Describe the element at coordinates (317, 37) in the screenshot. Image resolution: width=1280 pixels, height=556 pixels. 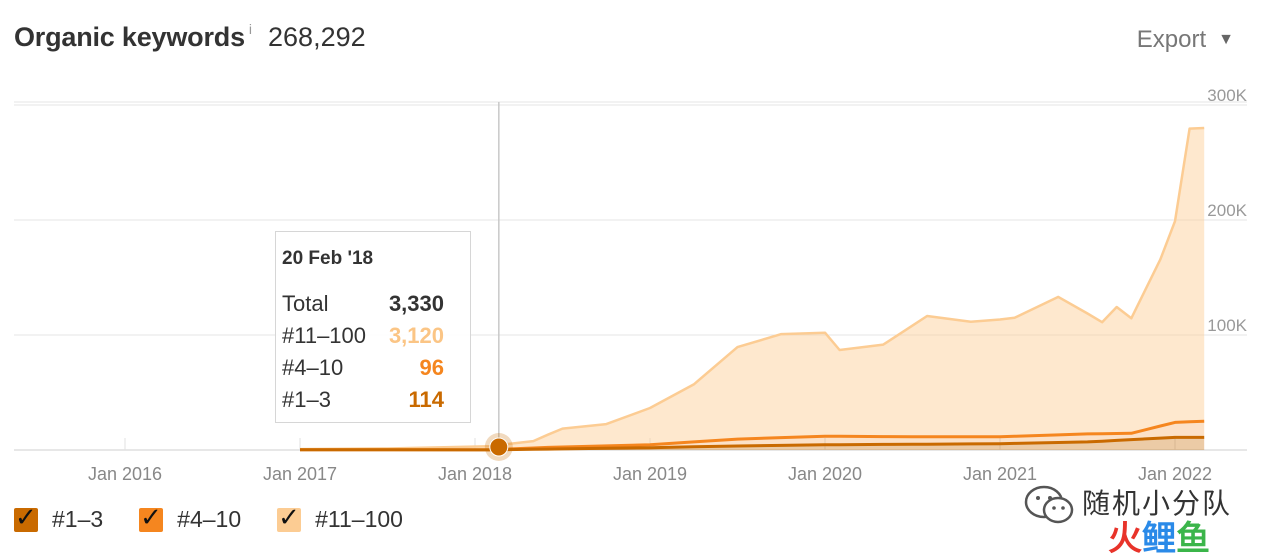
I see `total-keywords-count: 268,292` at that location.